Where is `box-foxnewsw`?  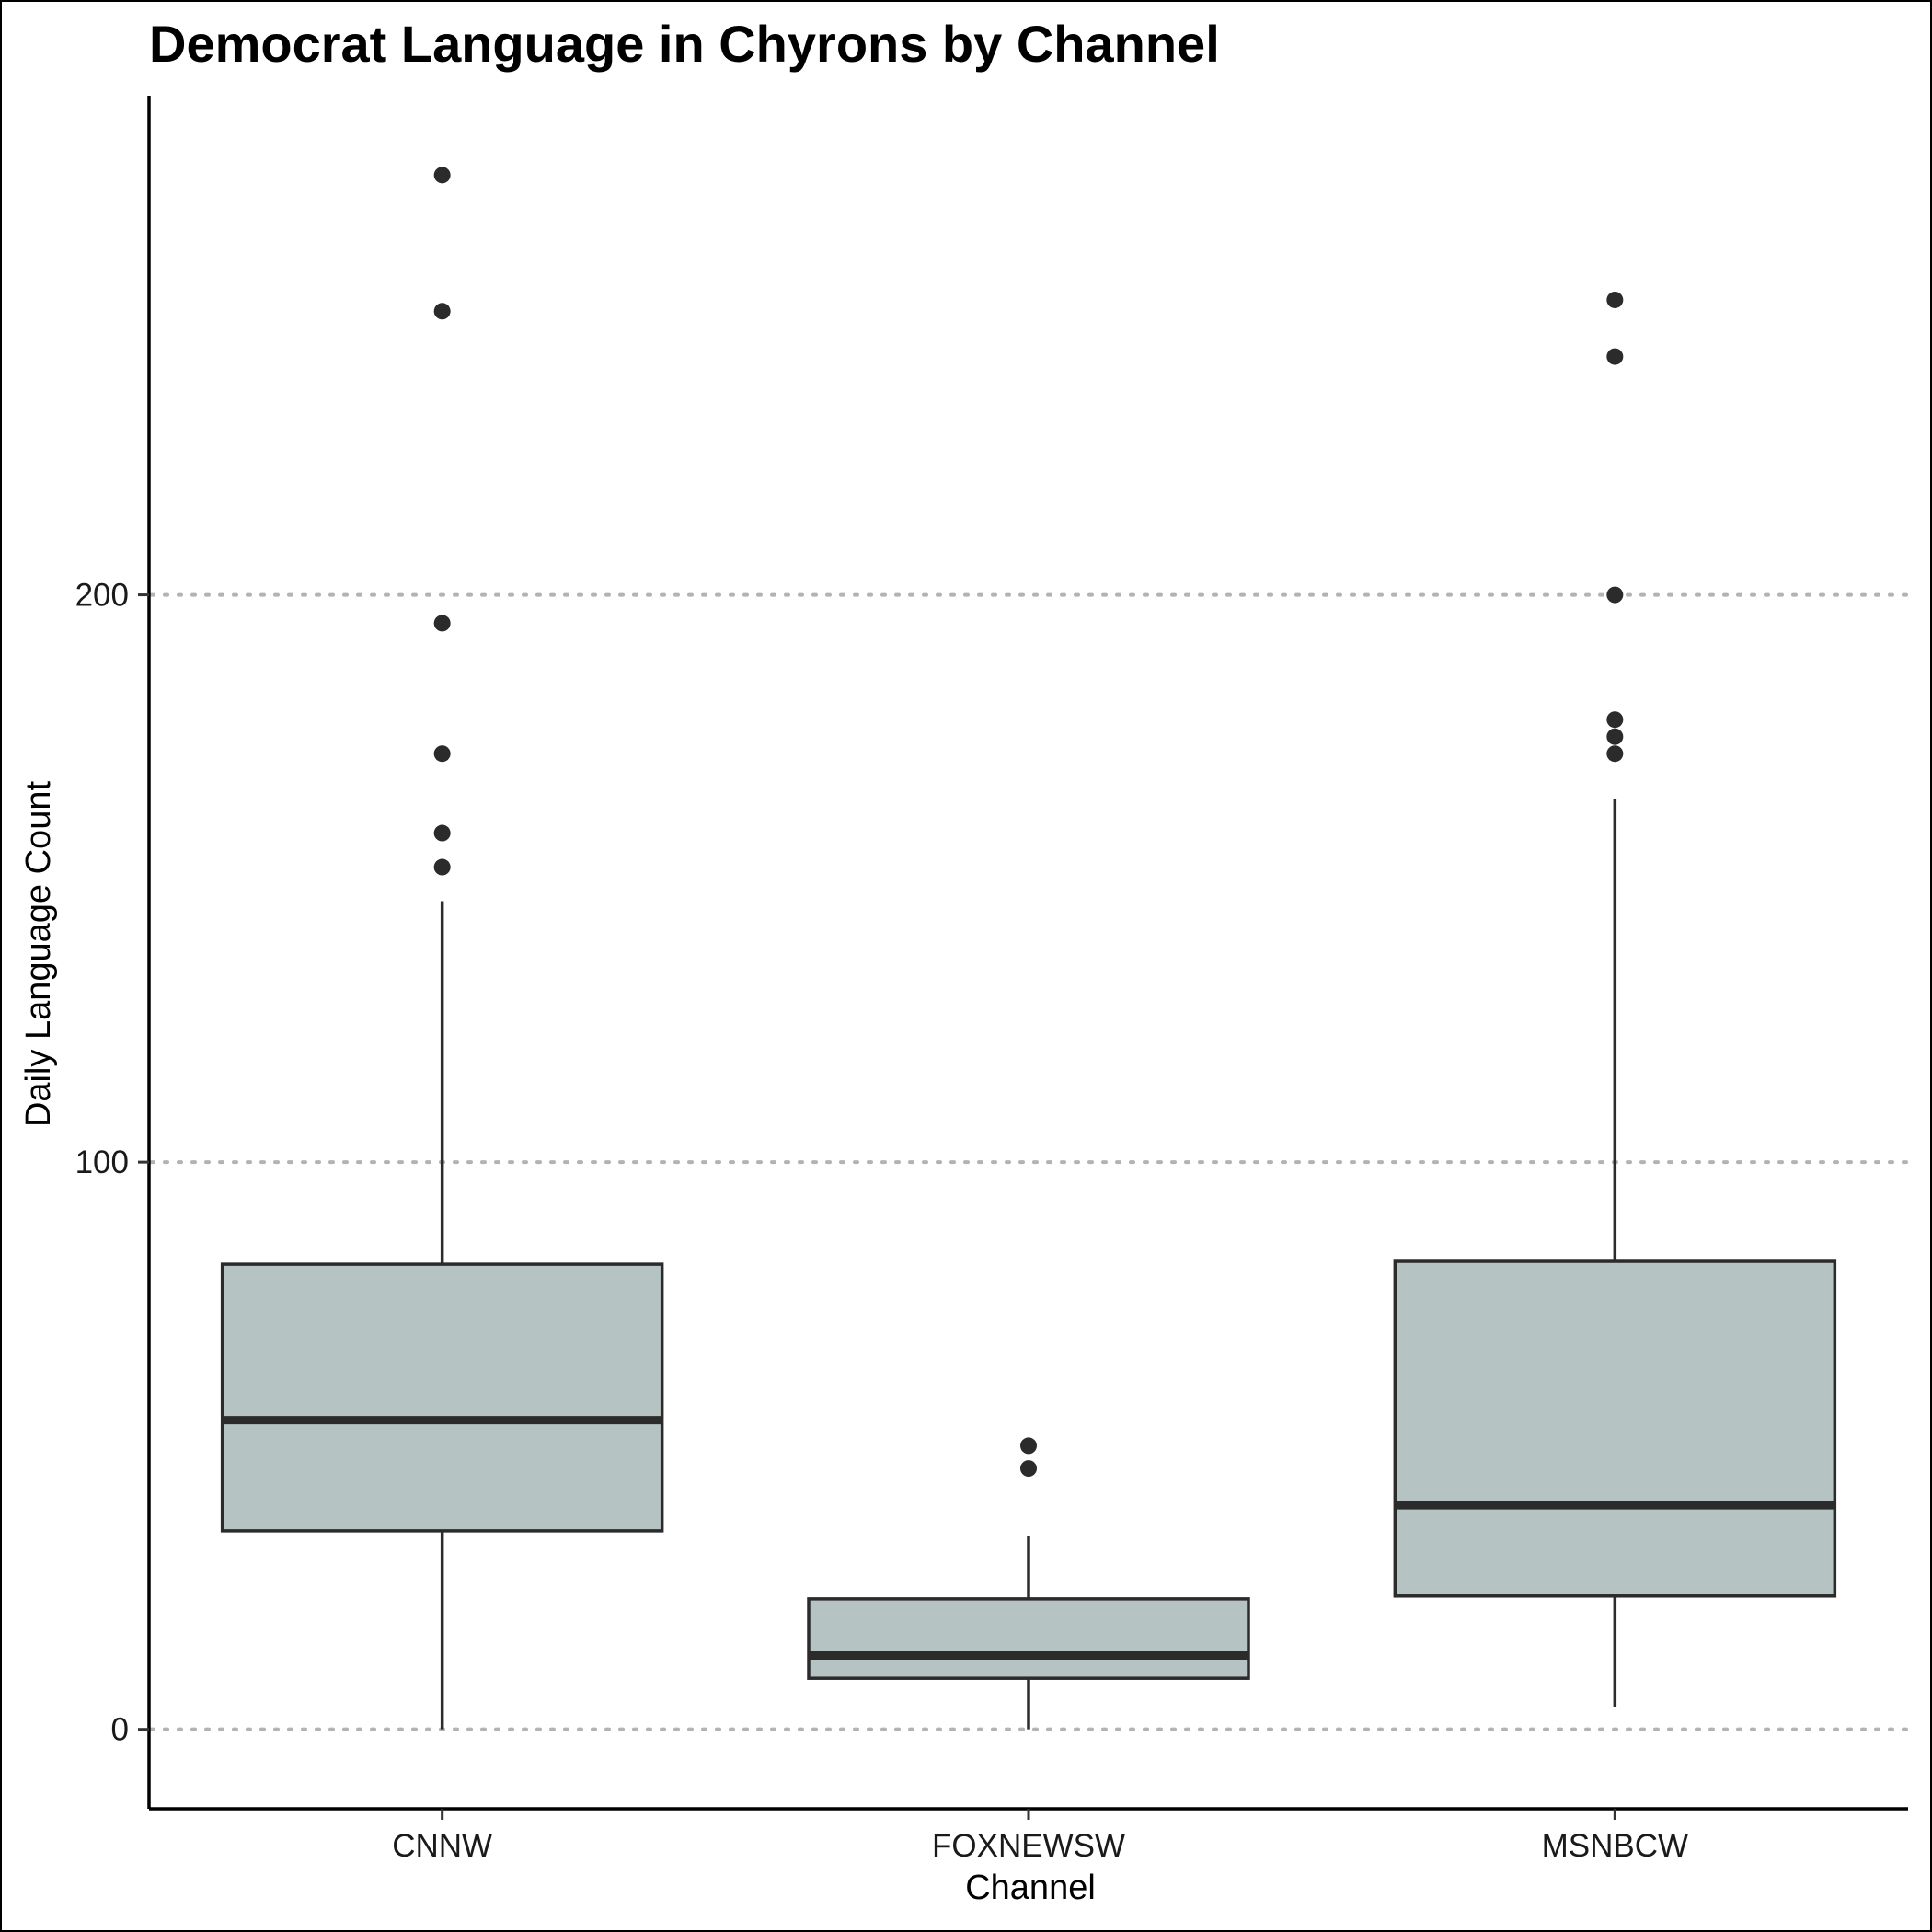
box-foxnewsw is located at coordinates (1028, 1638).